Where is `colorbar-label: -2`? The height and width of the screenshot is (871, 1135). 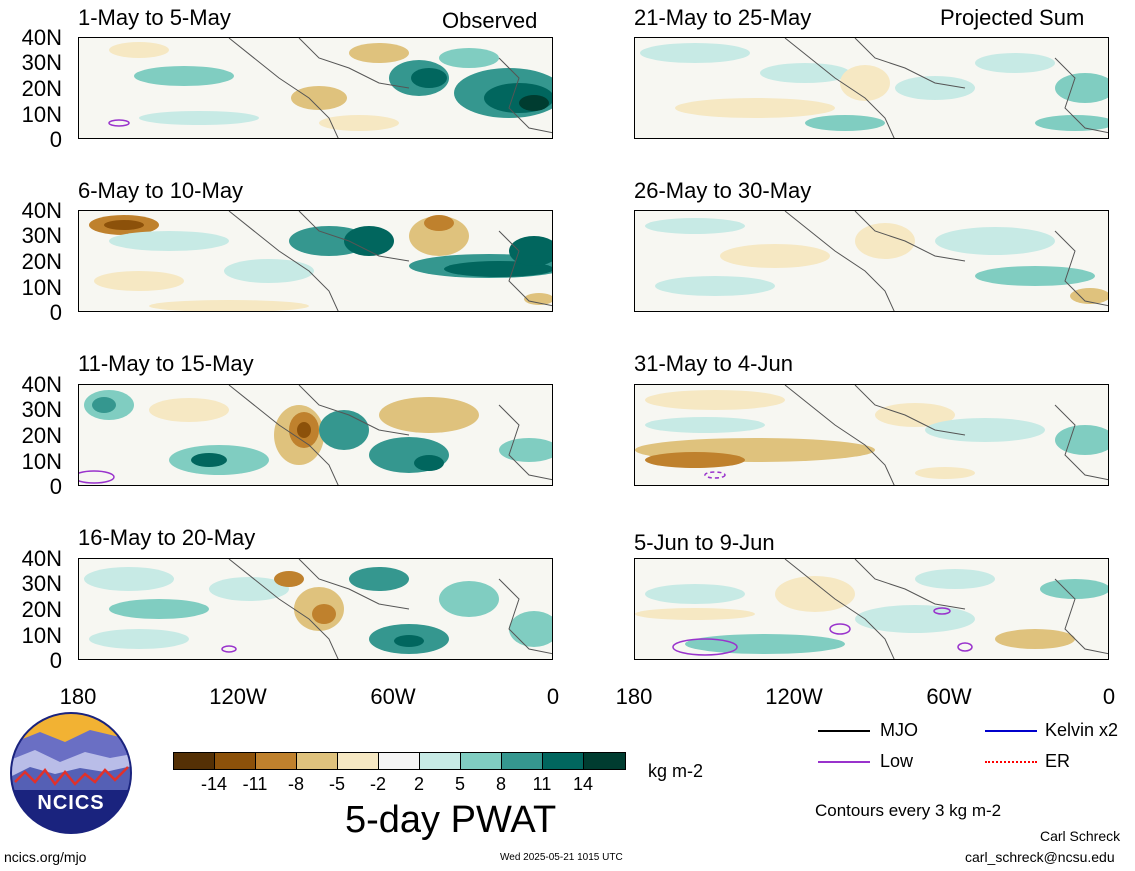 colorbar-label: -2 is located at coordinates (377, 784).